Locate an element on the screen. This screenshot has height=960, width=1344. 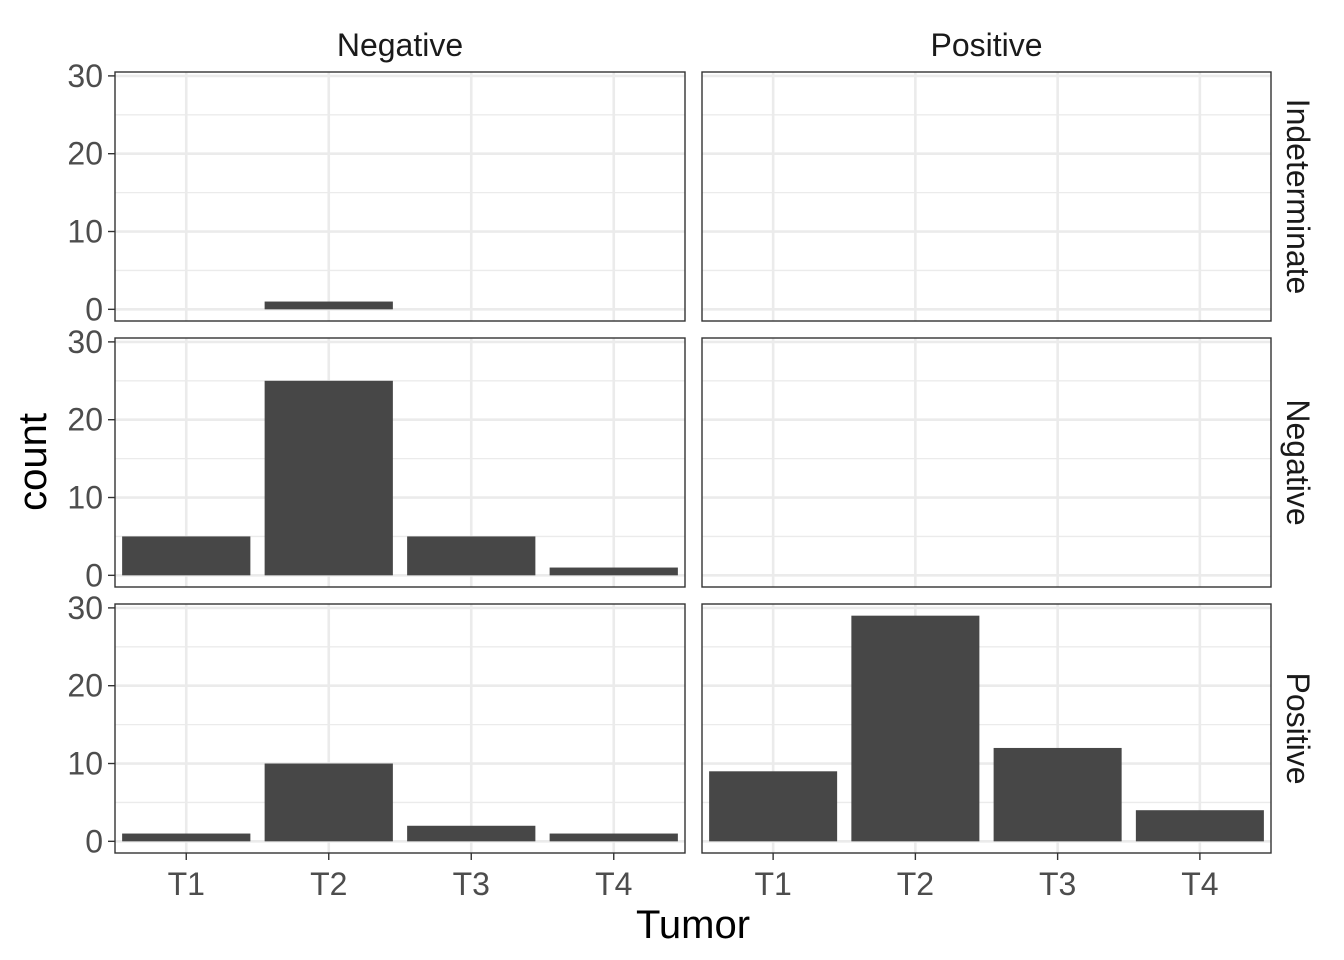
strip-row-negative: Negative is located at coordinates (1298, 462).